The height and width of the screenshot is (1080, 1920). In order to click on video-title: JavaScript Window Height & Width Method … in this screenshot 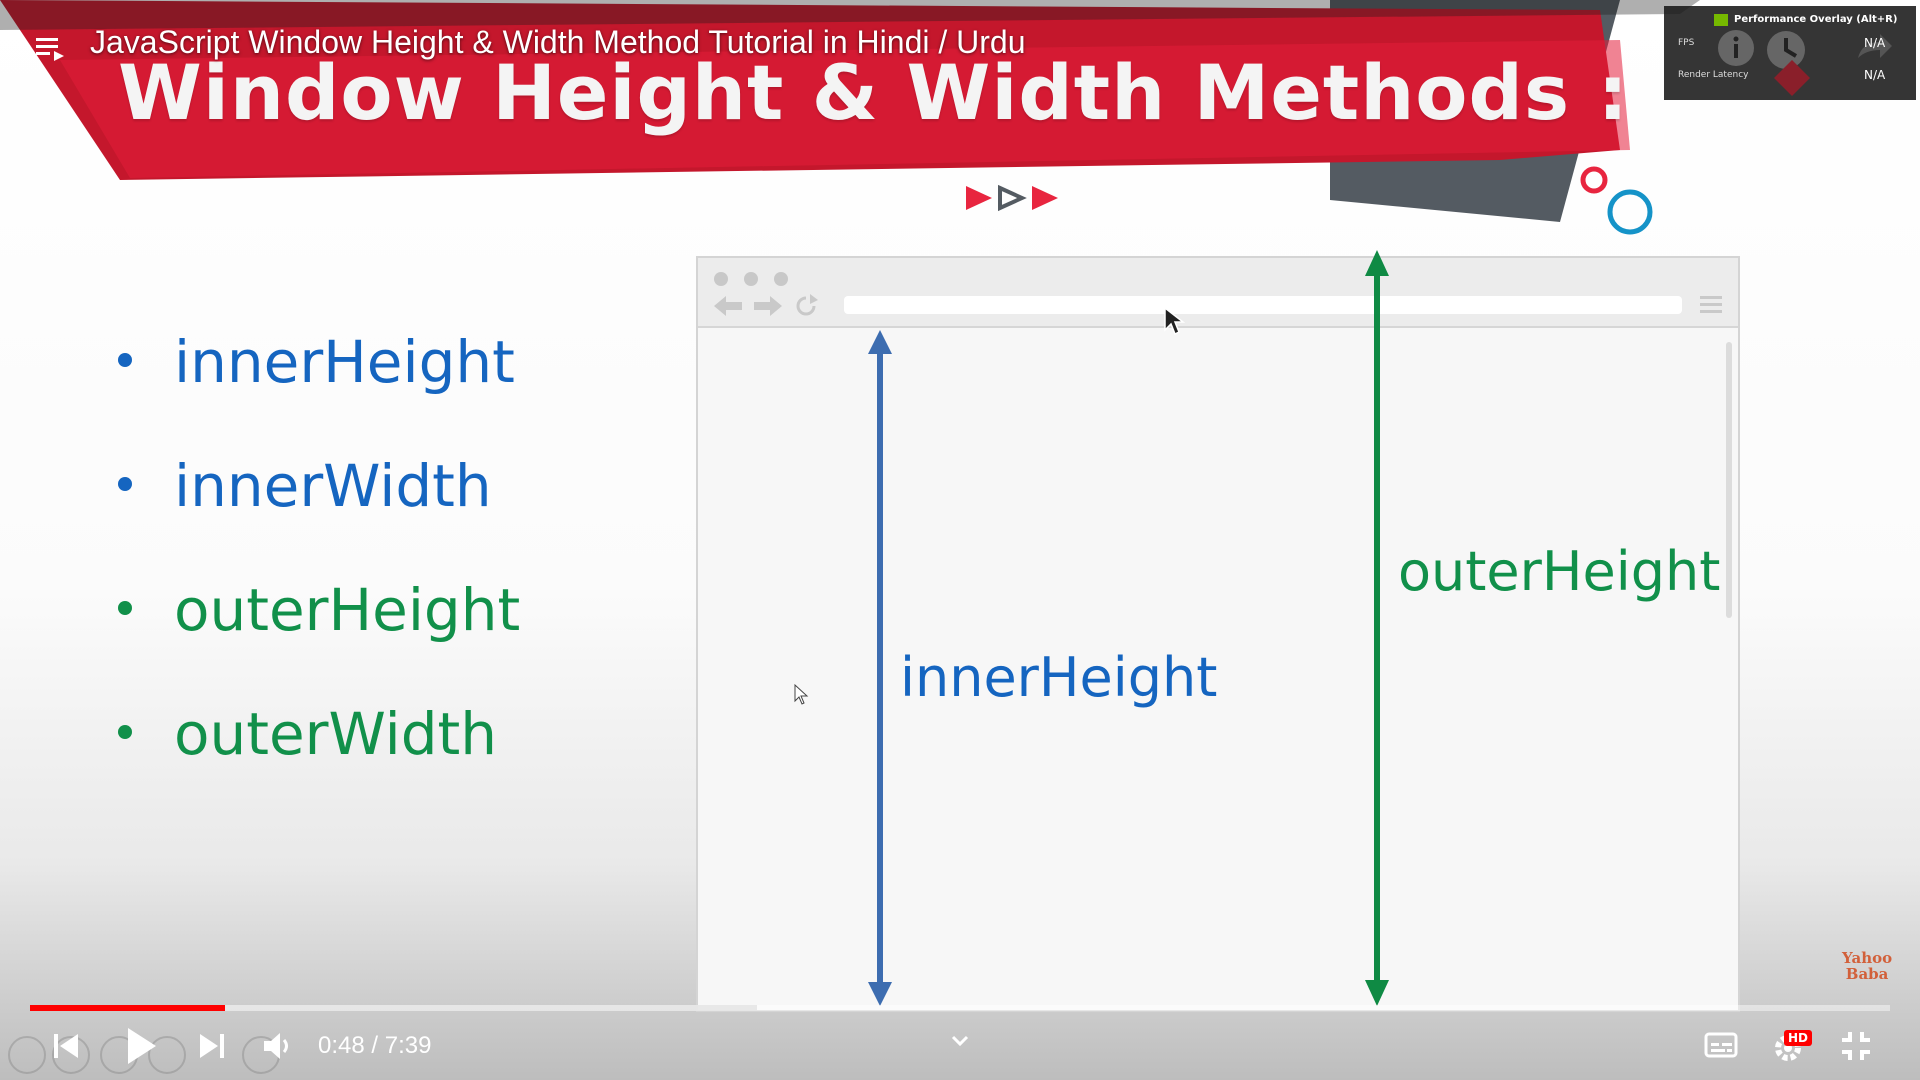, I will do `click(558, 42)`.